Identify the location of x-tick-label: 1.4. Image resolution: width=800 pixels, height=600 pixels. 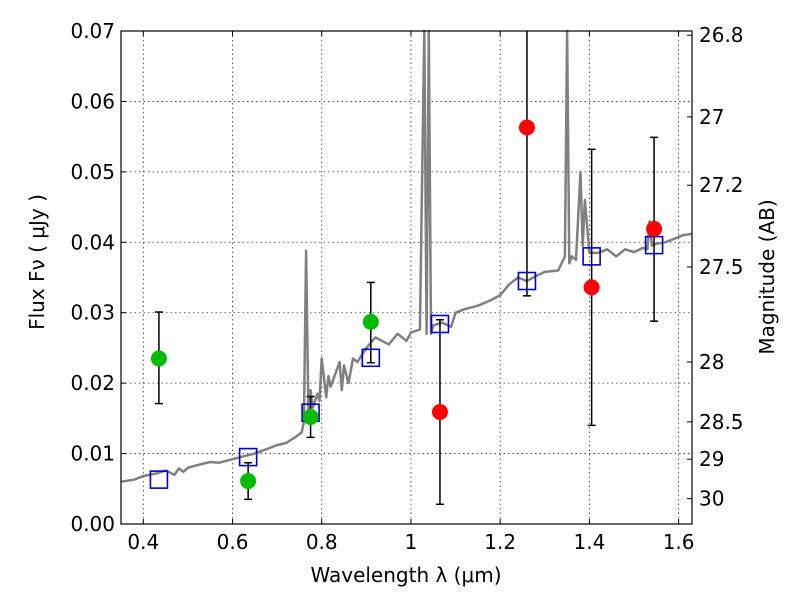
(589, 542).